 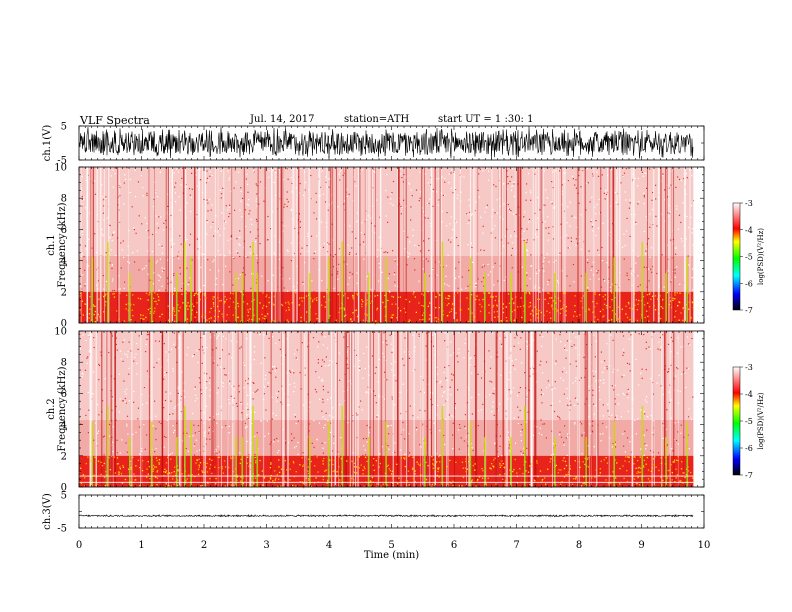 I want to click on ch1-spectrogram-burst, so click(x=642, y=282).